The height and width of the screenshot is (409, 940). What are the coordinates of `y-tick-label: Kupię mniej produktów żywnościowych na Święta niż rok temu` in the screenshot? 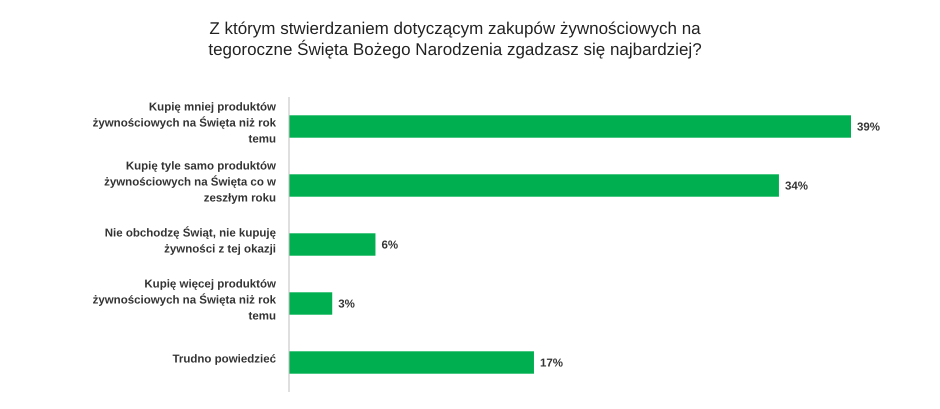 It's located at (184, 124).